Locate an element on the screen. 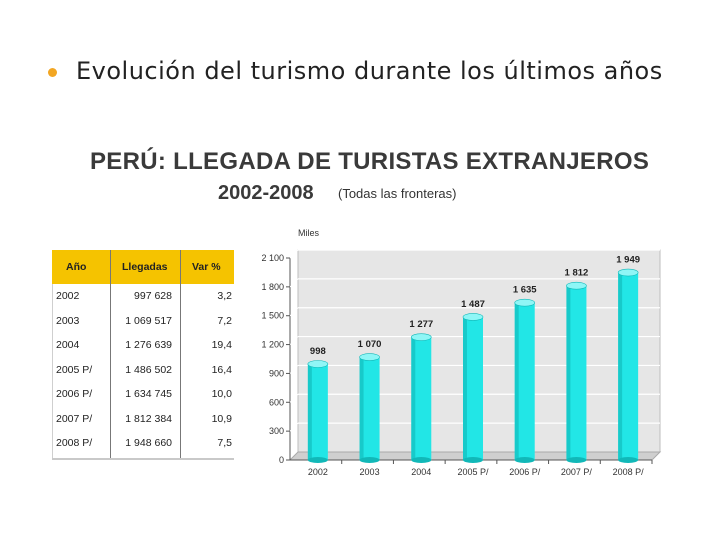 This screenshot has width=728, height=546. cell-var: 16,4 is located at coordinates (221, 369).